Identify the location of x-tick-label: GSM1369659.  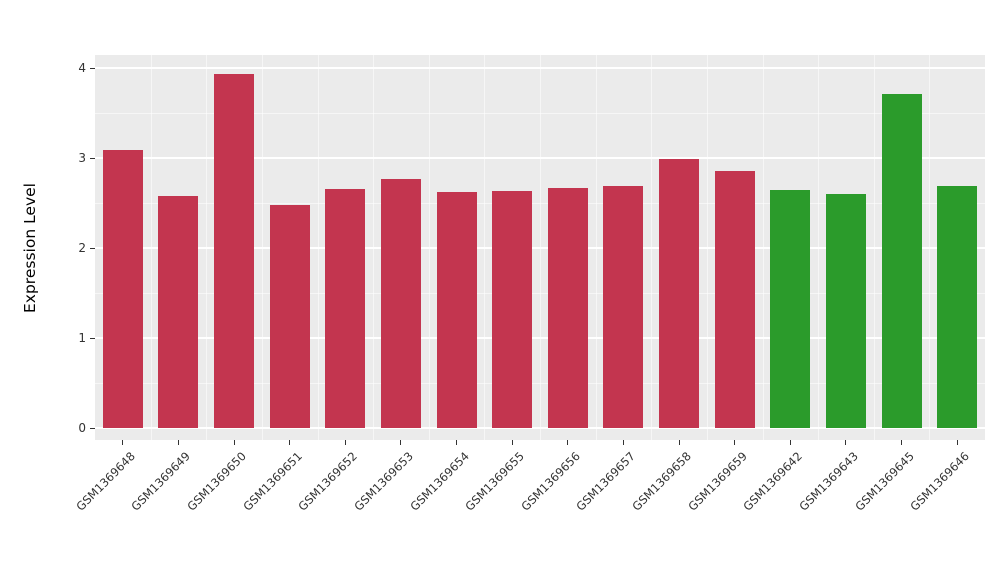
(717, 481).